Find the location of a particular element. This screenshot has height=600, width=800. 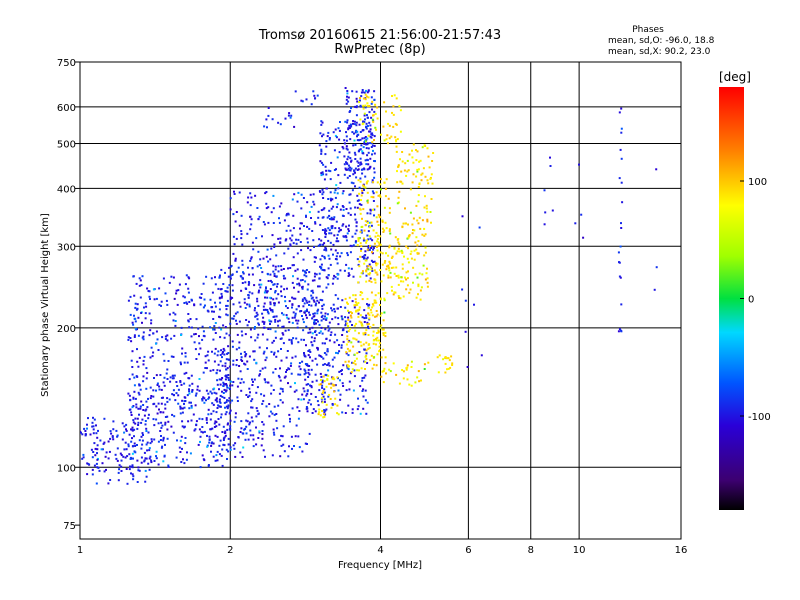

x-tick-label: 2 is located at coordinates (230, 550).